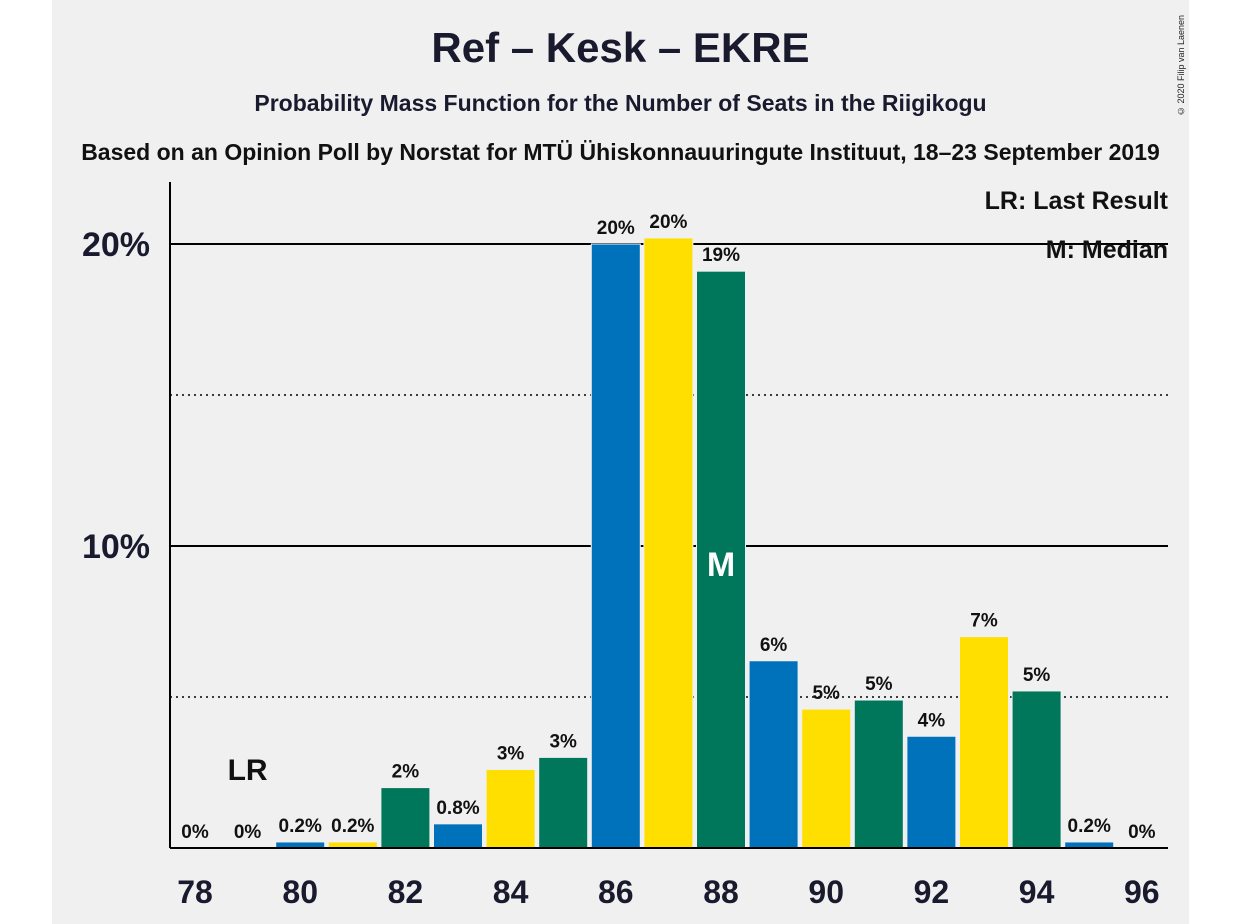  What do you see at coordinates (826, 892) in the screenshot?
I see `x-tick-label: 90` at bounding box center [826, 892].